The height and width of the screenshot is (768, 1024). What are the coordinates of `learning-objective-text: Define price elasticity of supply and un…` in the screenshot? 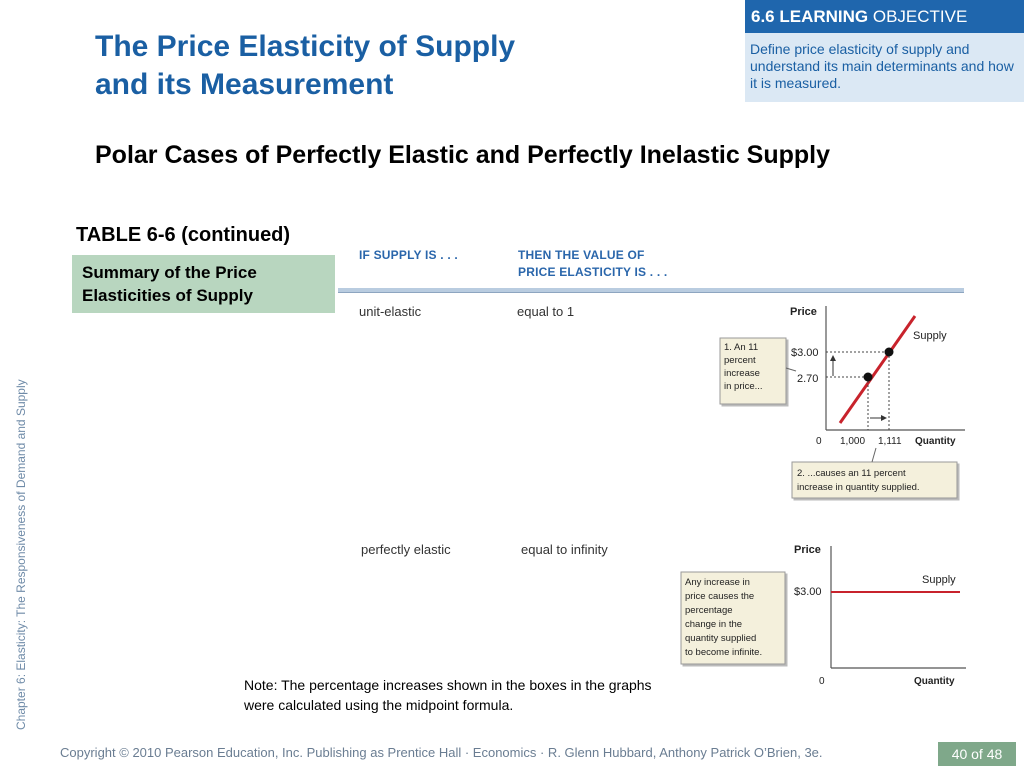 It's located at (882, 66).